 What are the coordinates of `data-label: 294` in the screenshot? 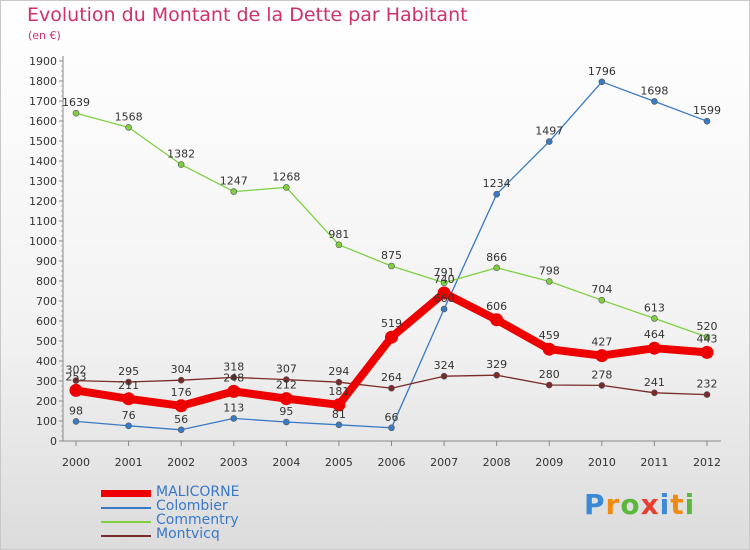 It's located at (338, 371).